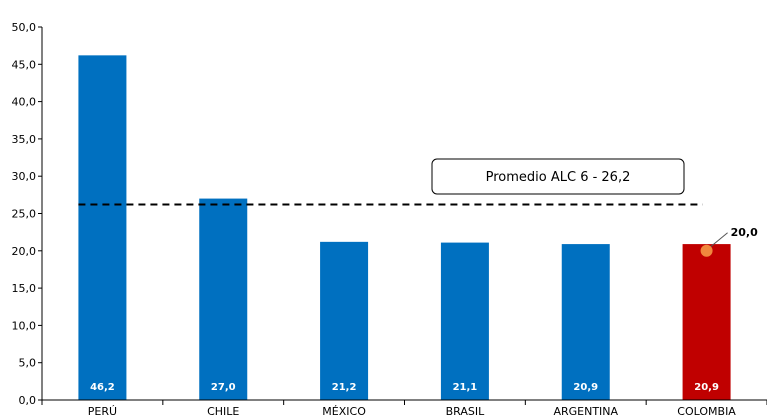 Image resolution: width=767 pixels, height=419 pixels. I want to click on reference-label-box, so click(558, 176).